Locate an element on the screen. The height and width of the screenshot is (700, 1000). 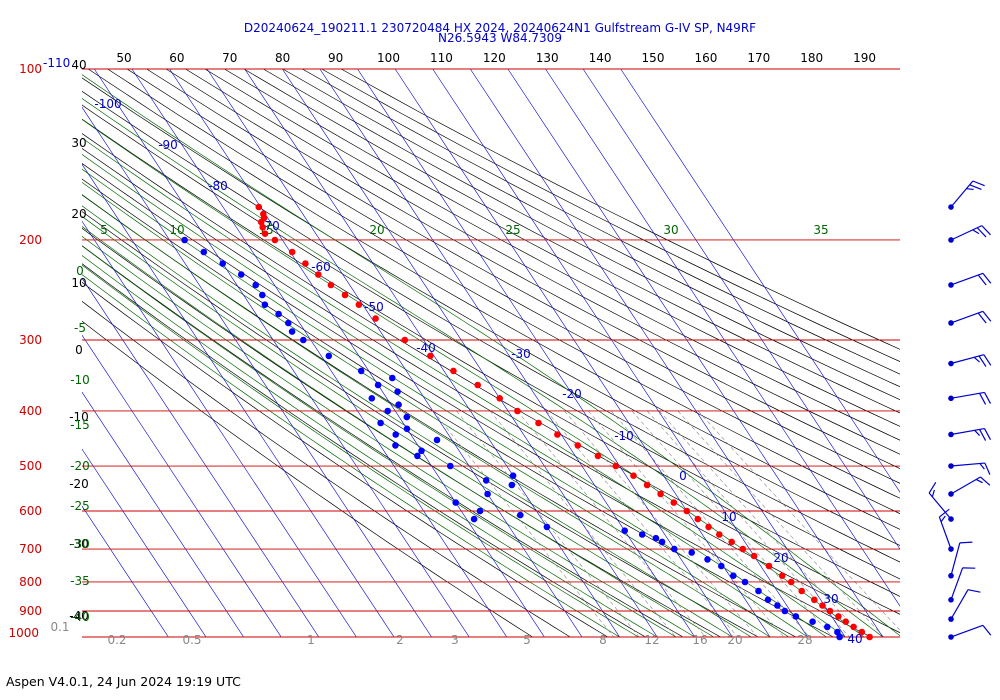
moist-adiabat-label: -30 is located at coordinates (80, 544).